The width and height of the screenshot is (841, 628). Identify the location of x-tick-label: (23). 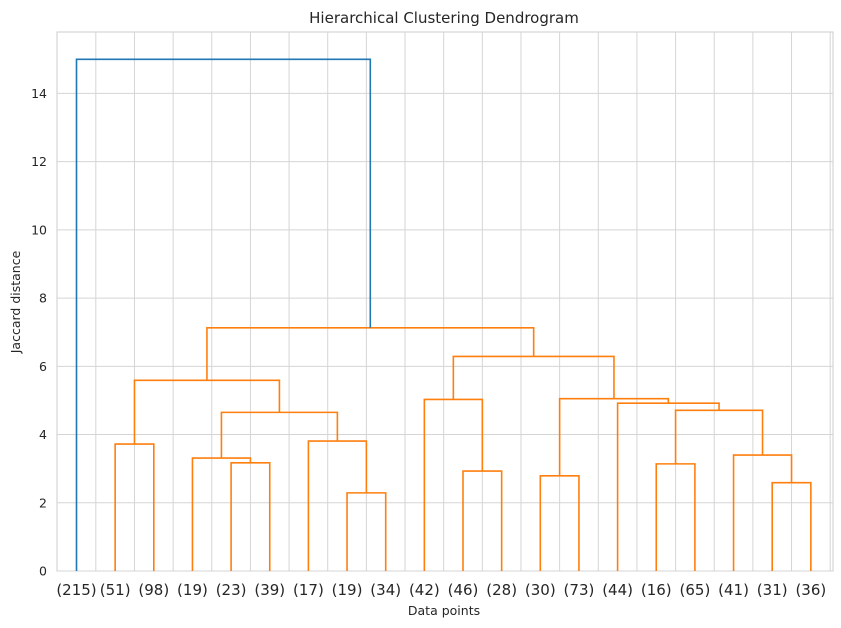
(231, 590).